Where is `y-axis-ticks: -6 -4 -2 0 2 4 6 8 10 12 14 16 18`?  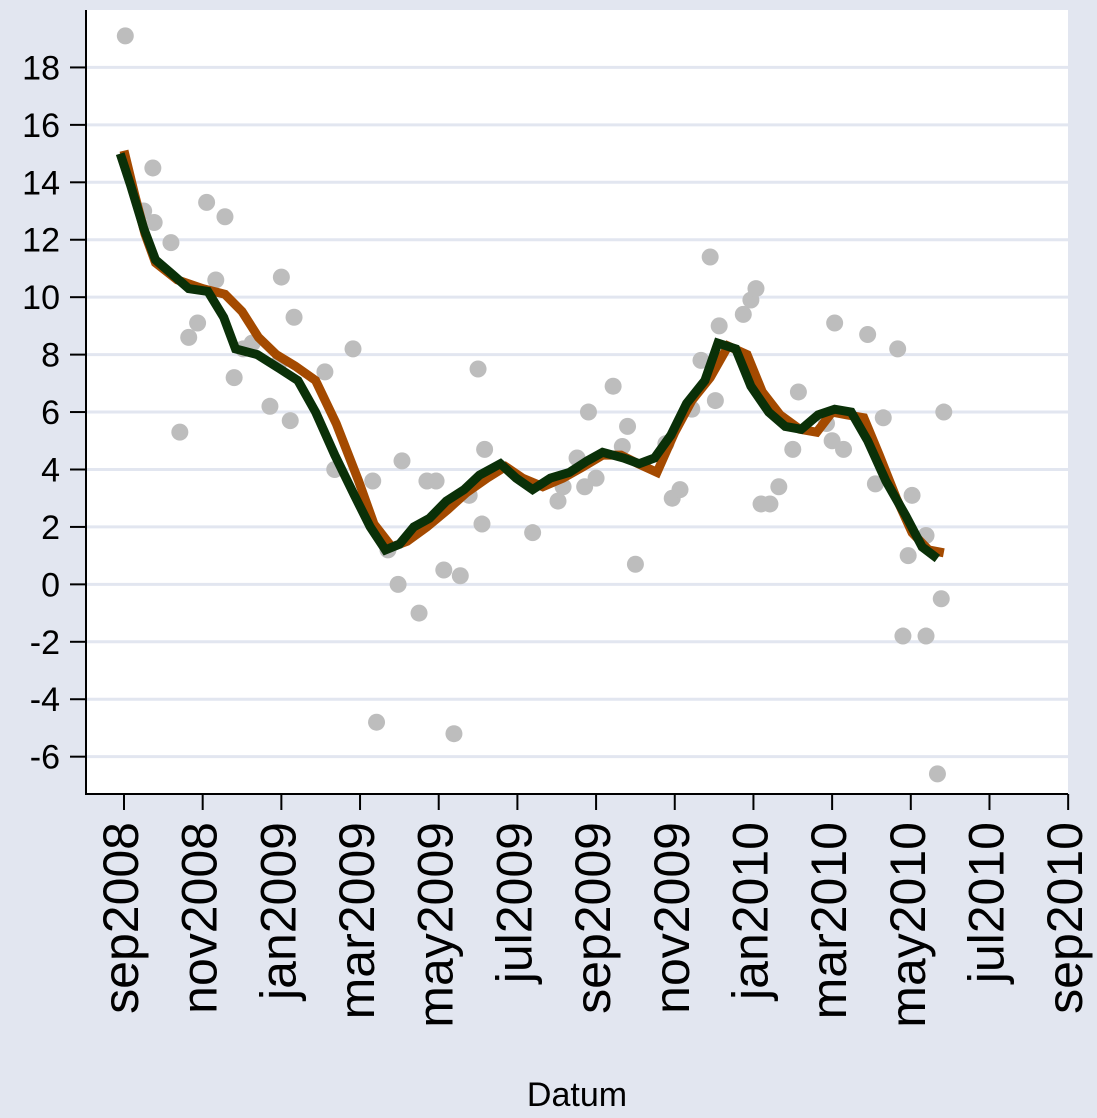 y-axis-ticks: -6 -4 -2 0 2 4 6 8 10 12 14 16 18 is located at coordinates (54, 413).